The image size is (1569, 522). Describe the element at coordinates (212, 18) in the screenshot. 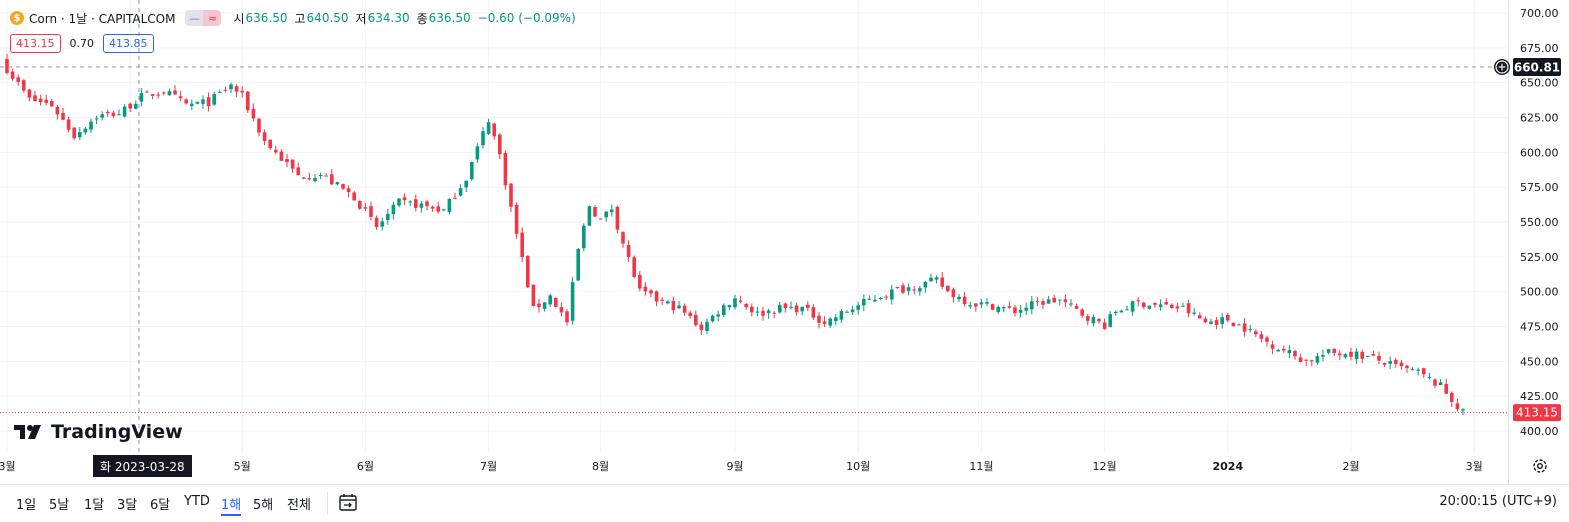

I see `approx-icon: ≈` at that location.